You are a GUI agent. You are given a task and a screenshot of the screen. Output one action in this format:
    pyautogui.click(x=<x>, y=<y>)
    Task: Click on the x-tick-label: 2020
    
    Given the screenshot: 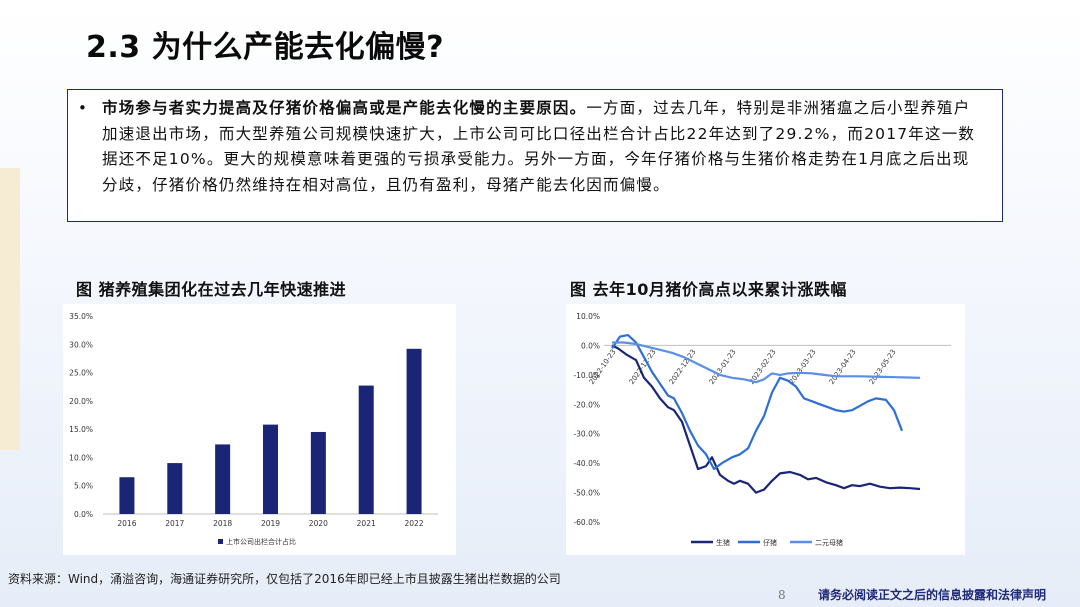 What is the action you would take?
    pyautogui.click(x=318, y=523)
    